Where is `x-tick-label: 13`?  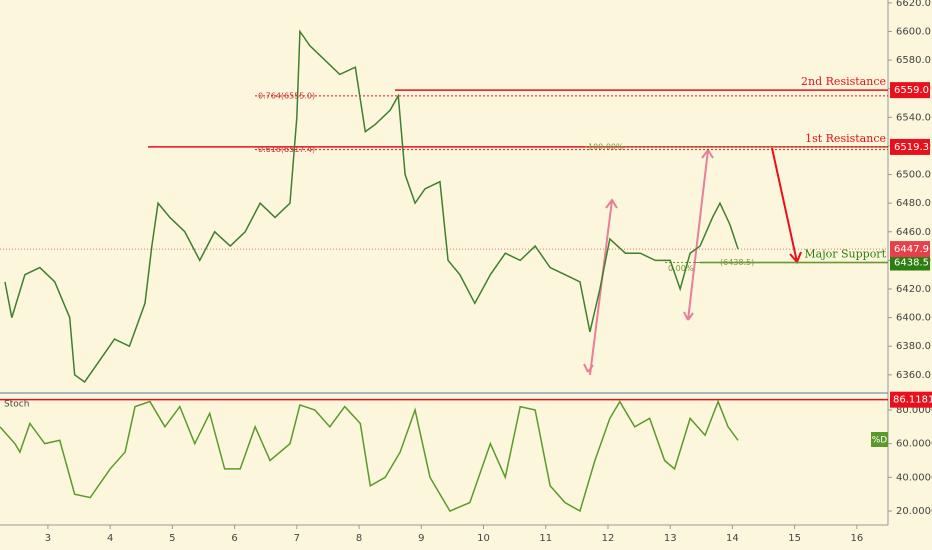 x-tick-label: 13 is located at coordinates (670, 538).